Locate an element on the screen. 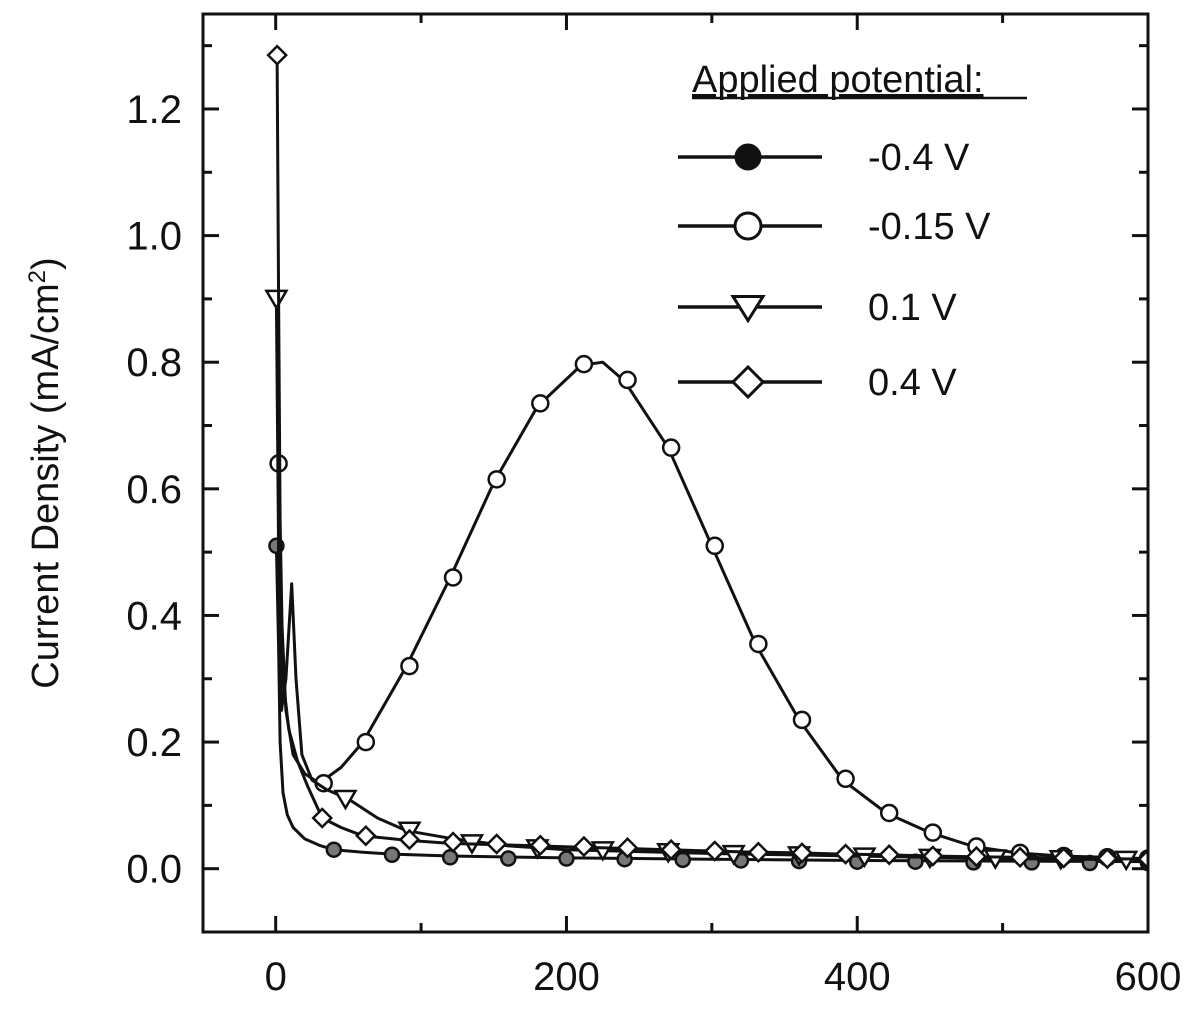 The image size is (1193, 1023). x-tick-label-0: 0 is located at coordinates (276, 977).